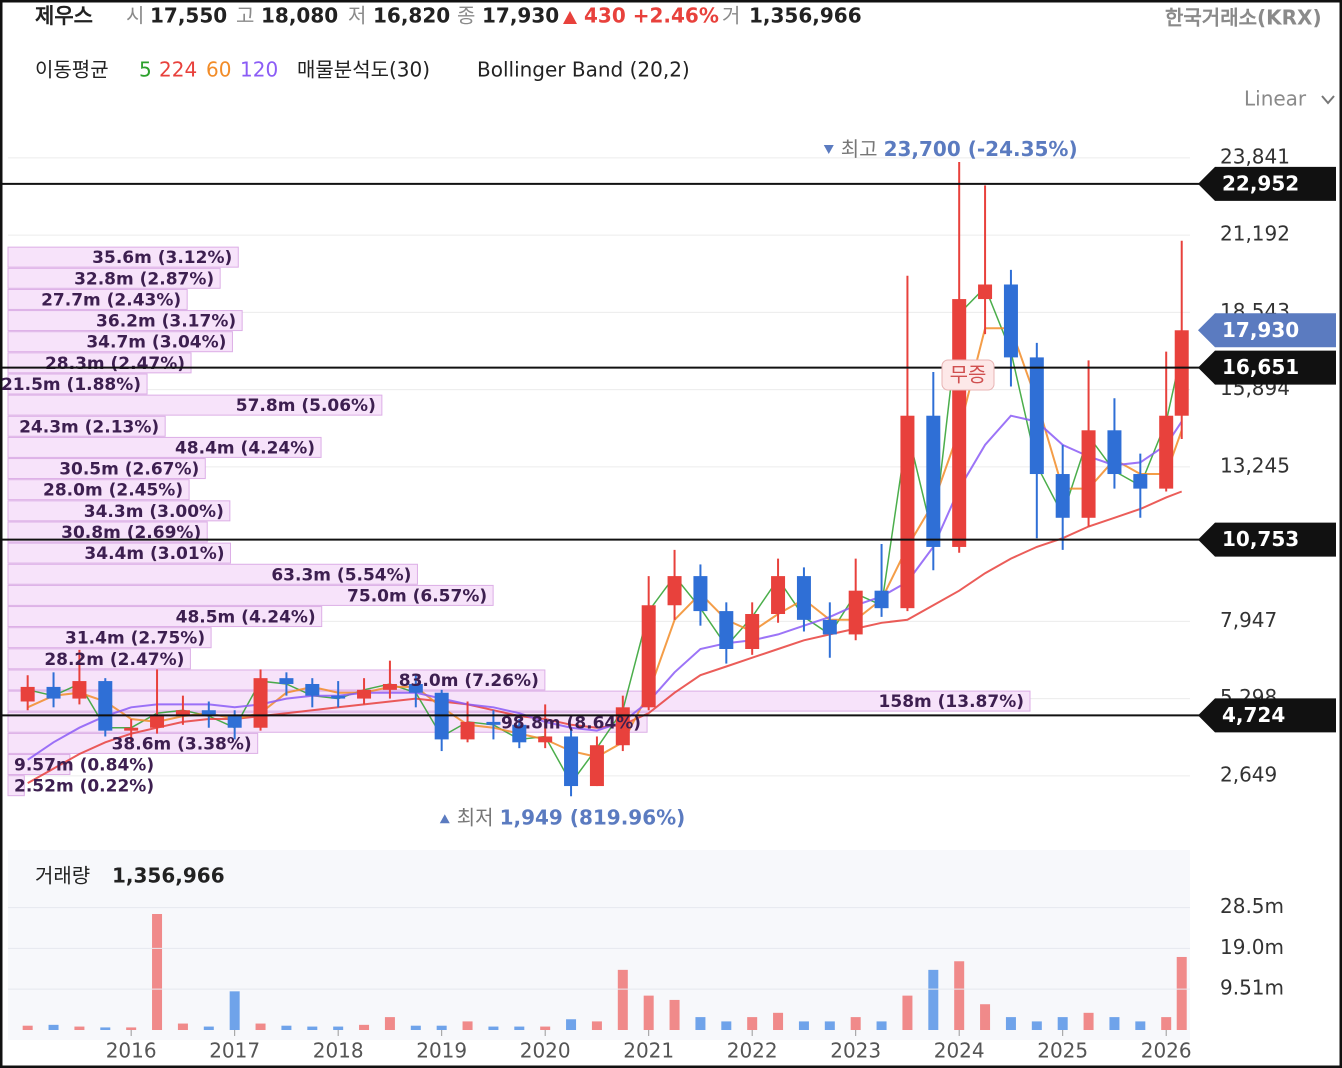 This screenshot has height=1068, width=1342. Describe the element at coordinates (1275, 99) in the screenshot. I see `scale-selector: Linear` at that location.